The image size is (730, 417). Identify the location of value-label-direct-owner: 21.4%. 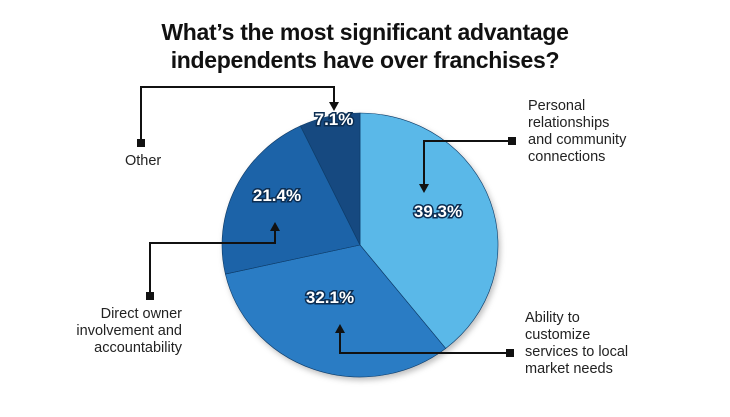
(277, 195).